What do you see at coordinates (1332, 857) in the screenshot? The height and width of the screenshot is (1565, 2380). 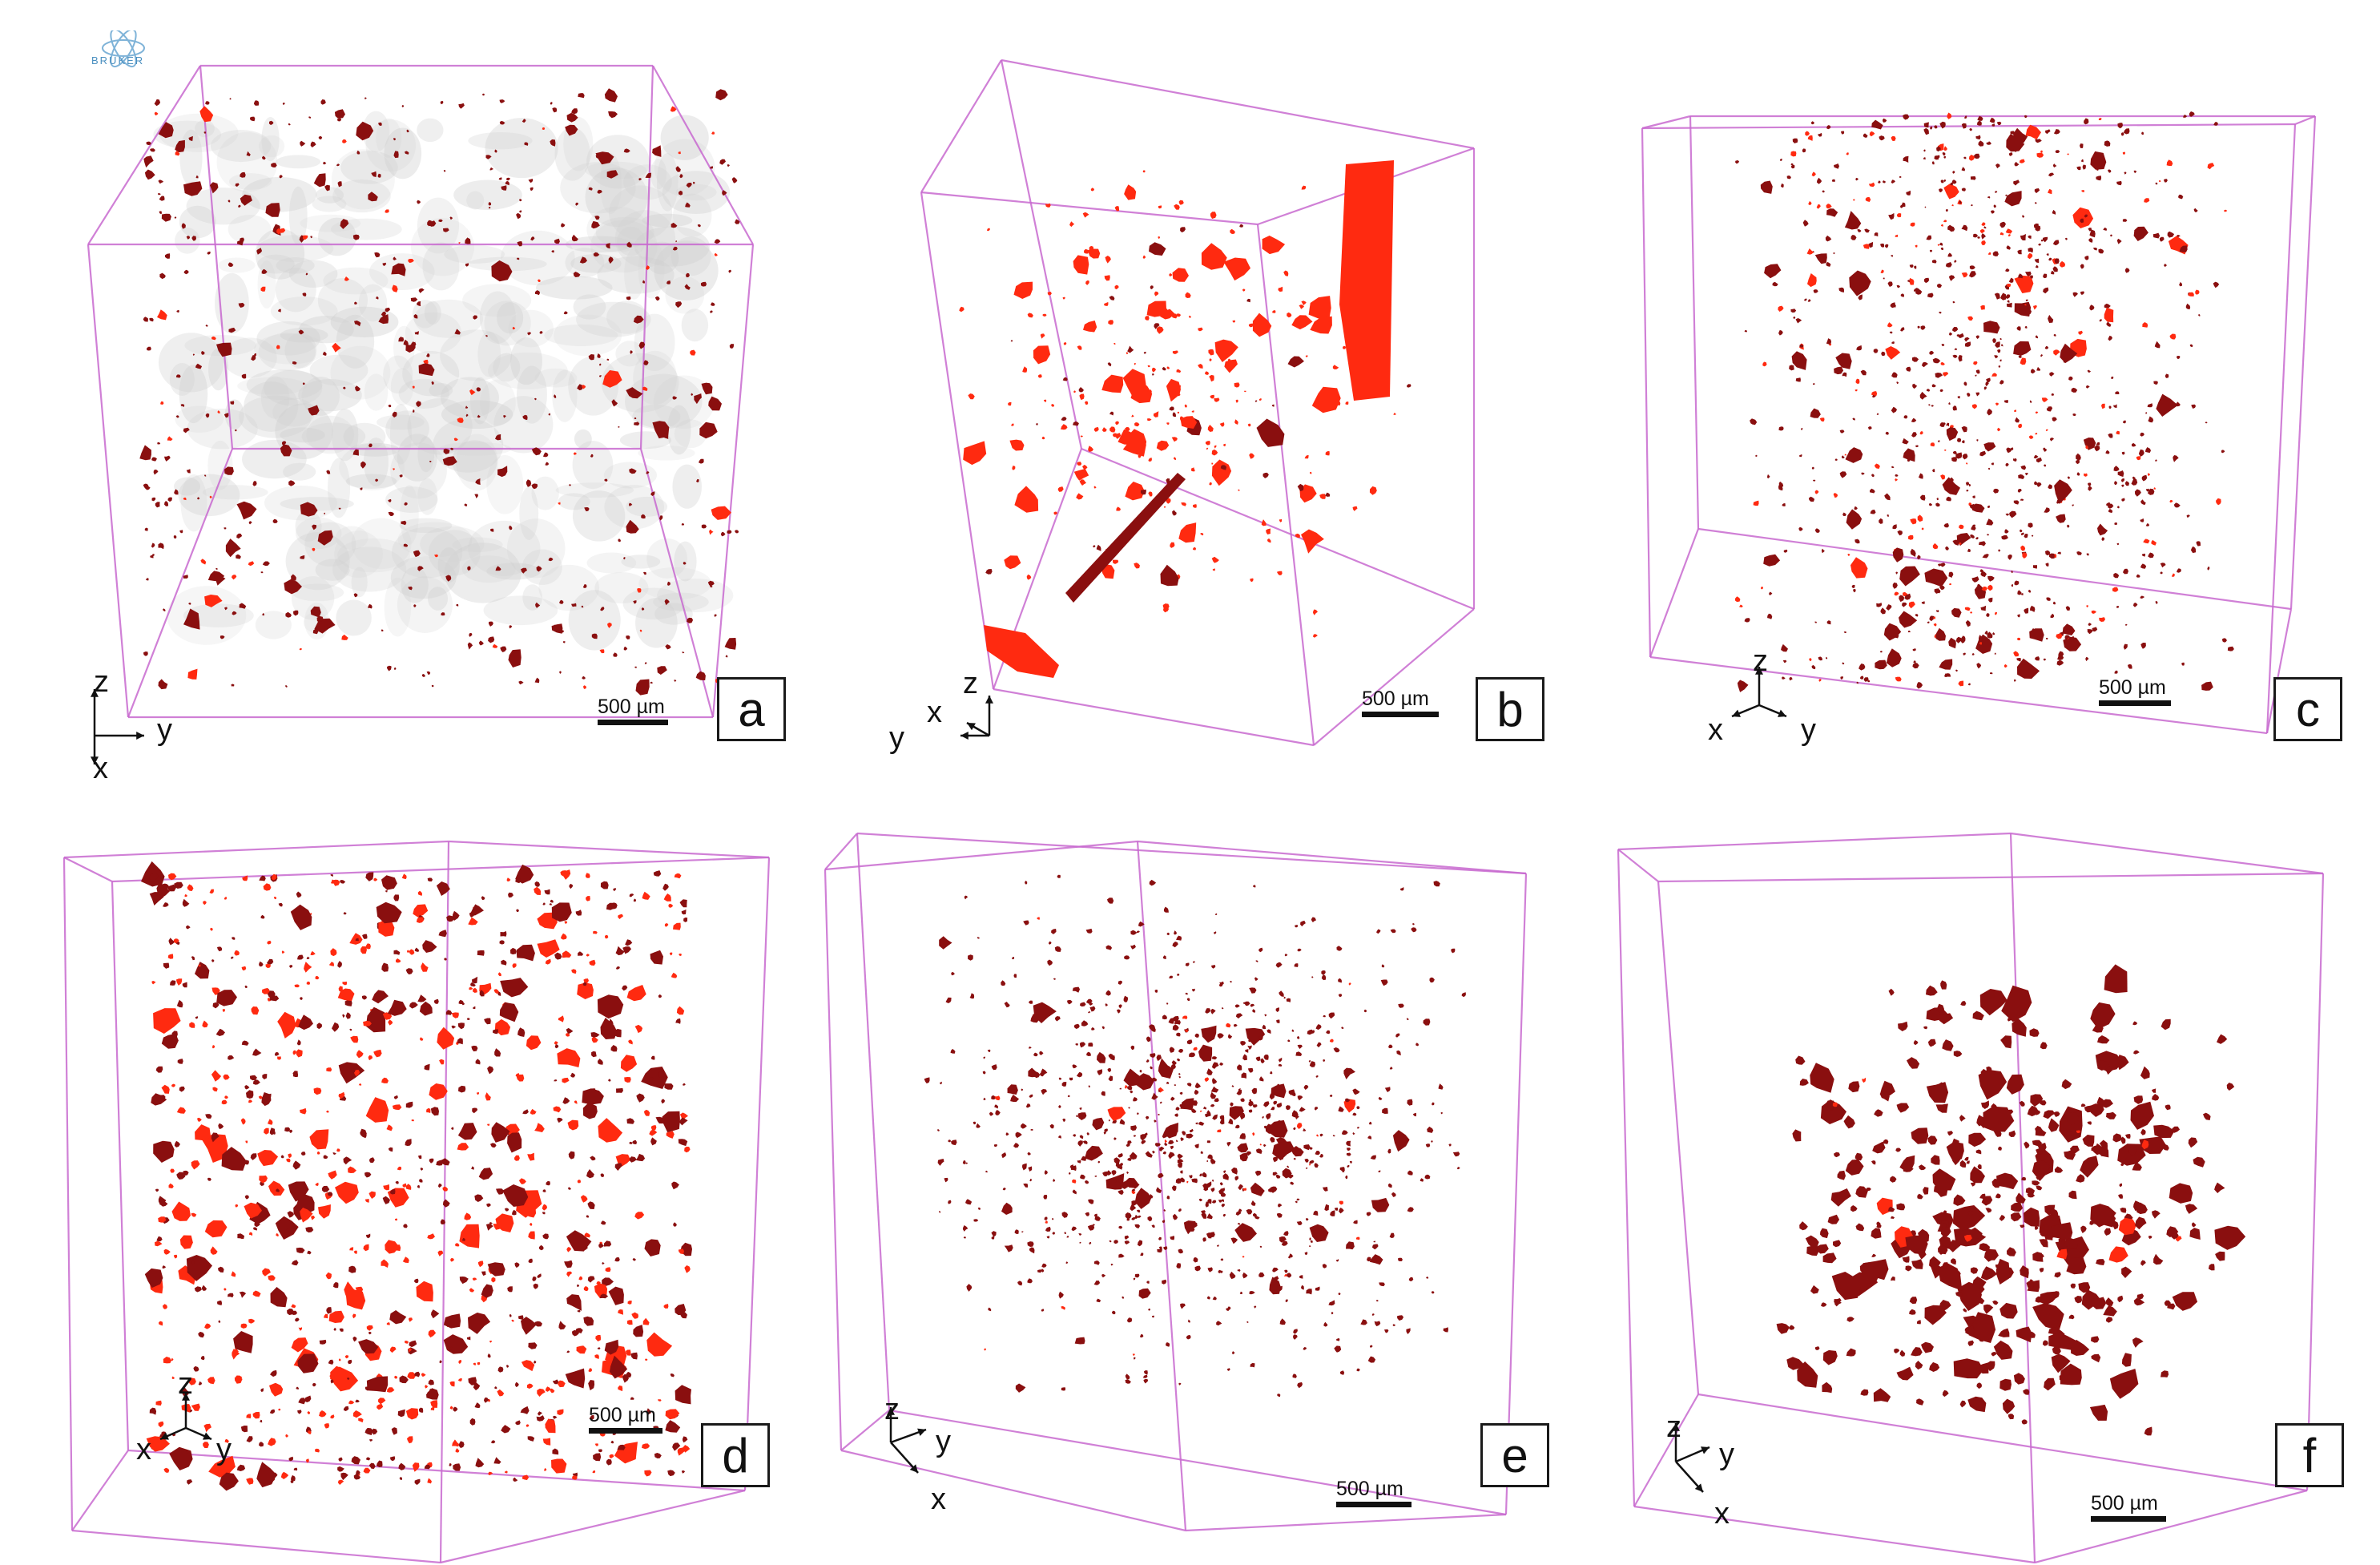 I see `bounding-box-edge` at bounding box center [1332, 857].